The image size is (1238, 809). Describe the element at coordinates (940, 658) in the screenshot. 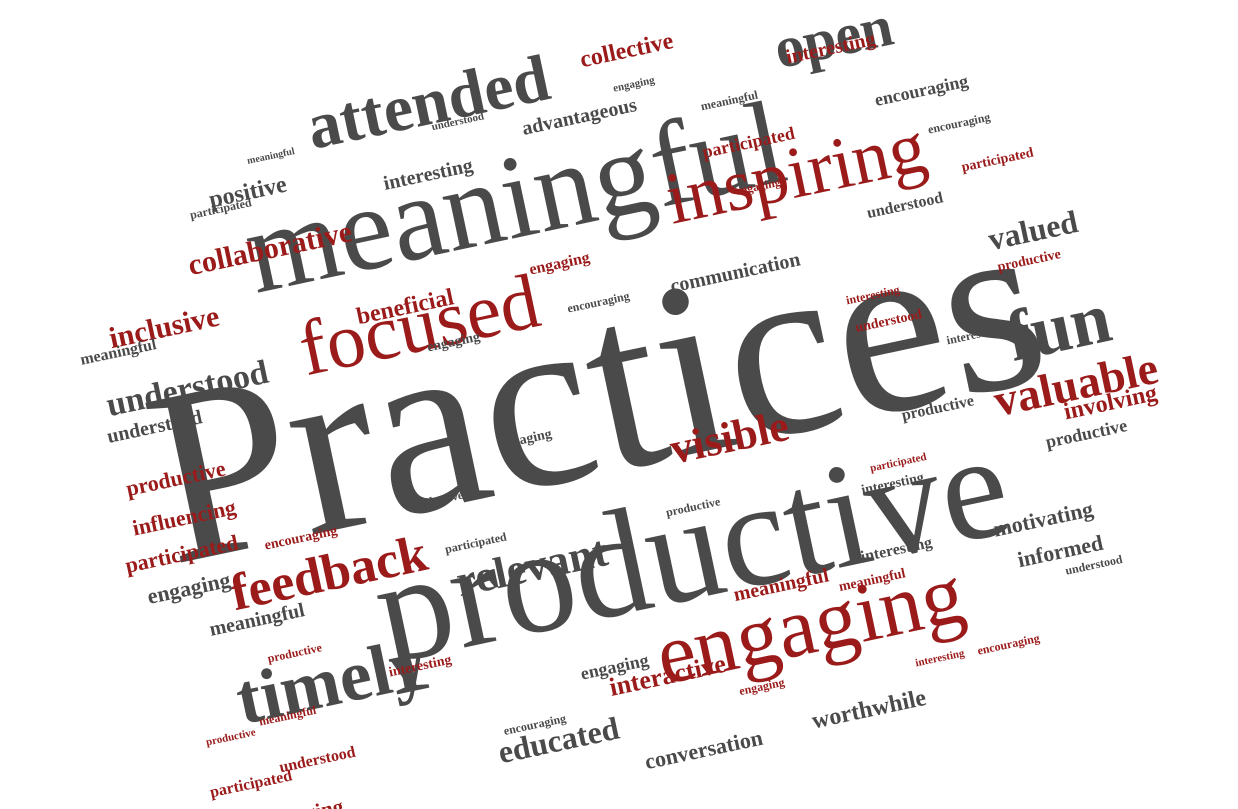

I see `cloud-word: interesting` at that location.